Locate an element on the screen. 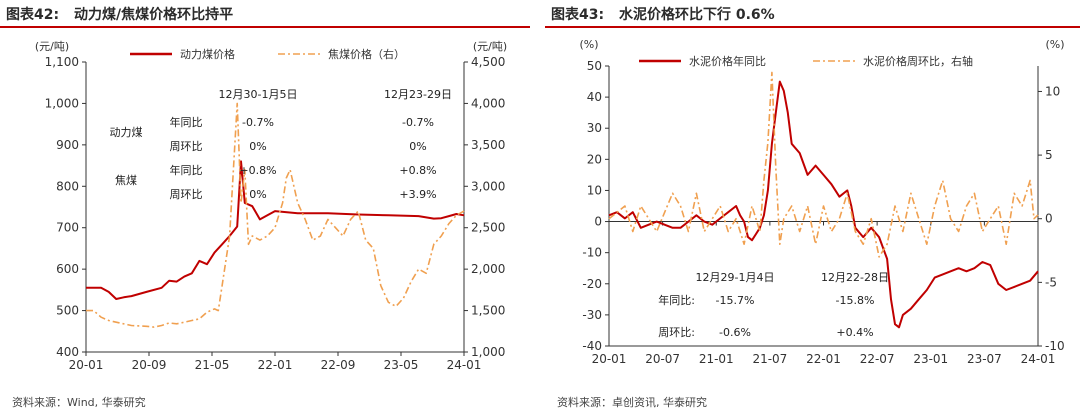 The height and width of the screenshot is (416, 1080). y-tick-label: -30 is located at coordinates (592, 315).